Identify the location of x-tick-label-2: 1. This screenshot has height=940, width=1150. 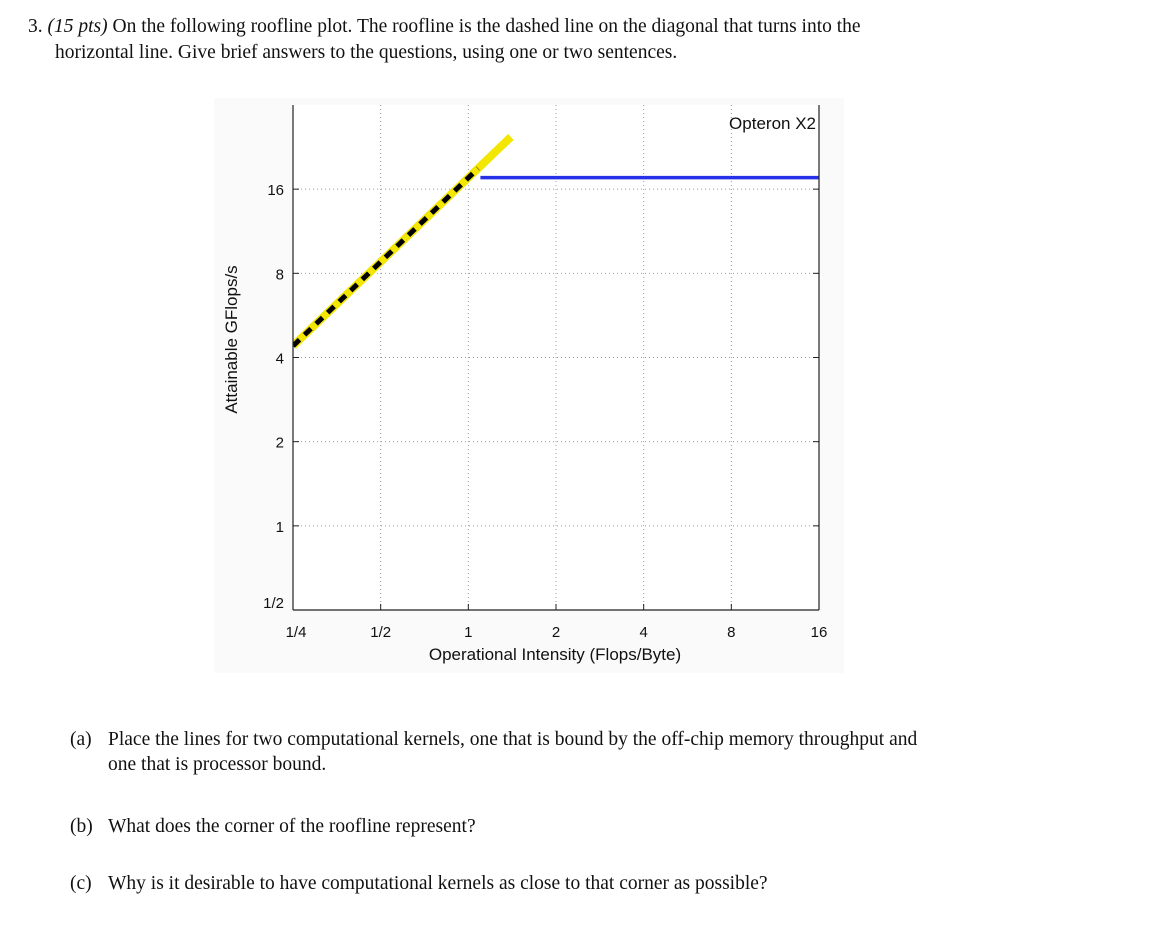
(468, 632).